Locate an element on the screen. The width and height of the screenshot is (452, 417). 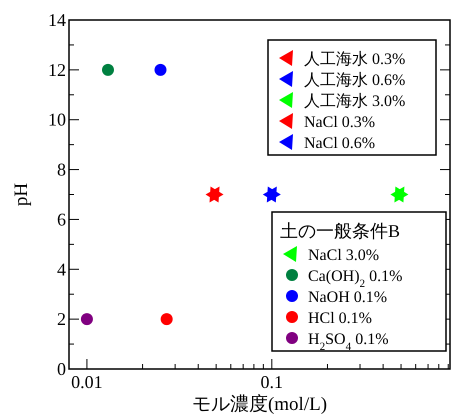
y-tick-label: 14 is located at coordinates (57, 20).